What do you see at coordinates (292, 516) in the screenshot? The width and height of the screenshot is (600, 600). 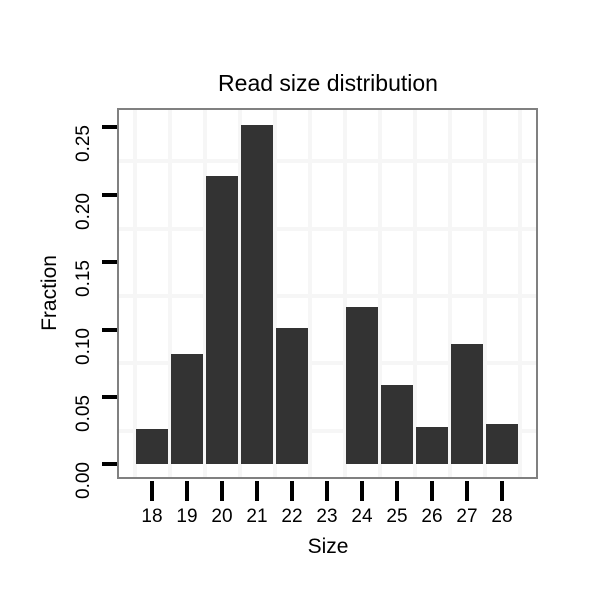 I see `x-tick-label: 22` at bounding box center [292, 516].